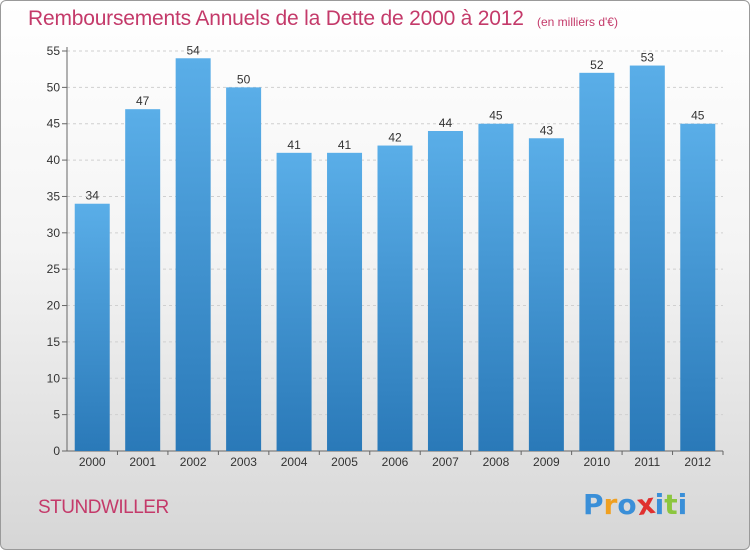 The width and height of the screenshot is (750, 550). What do you see at coordinates (54, 342) in the screenshot?
I see `y-tick-label: 15` at bounding box center [54, 342].